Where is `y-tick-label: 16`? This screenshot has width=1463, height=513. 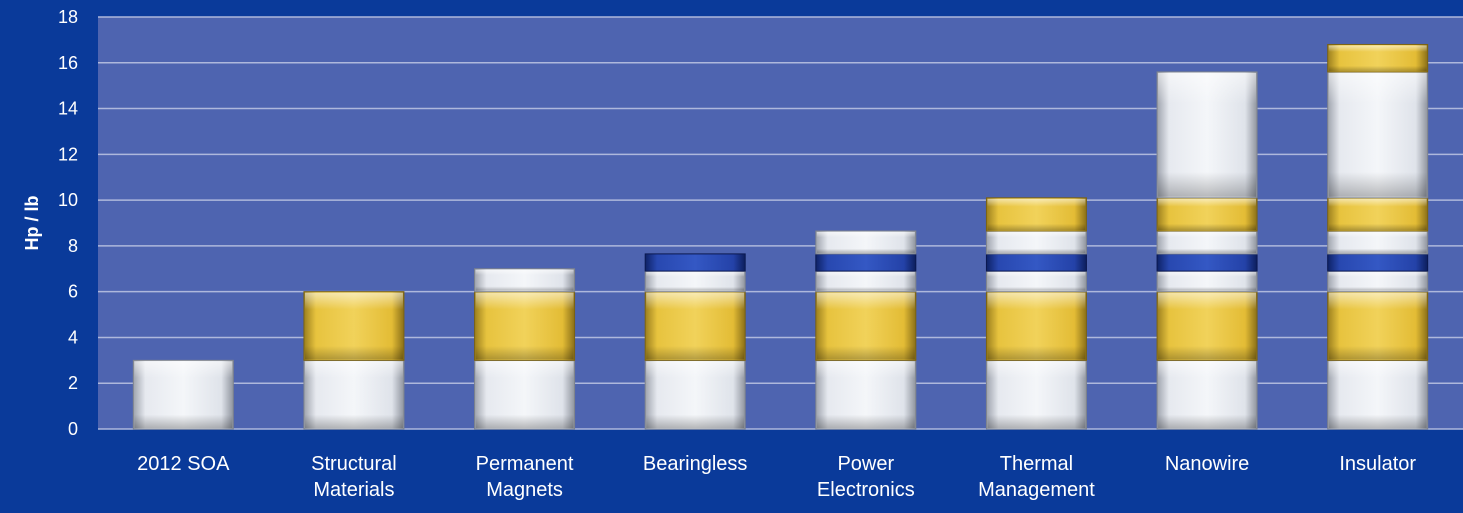 y-tick-label: 16 is located at coordinates (68, 63).